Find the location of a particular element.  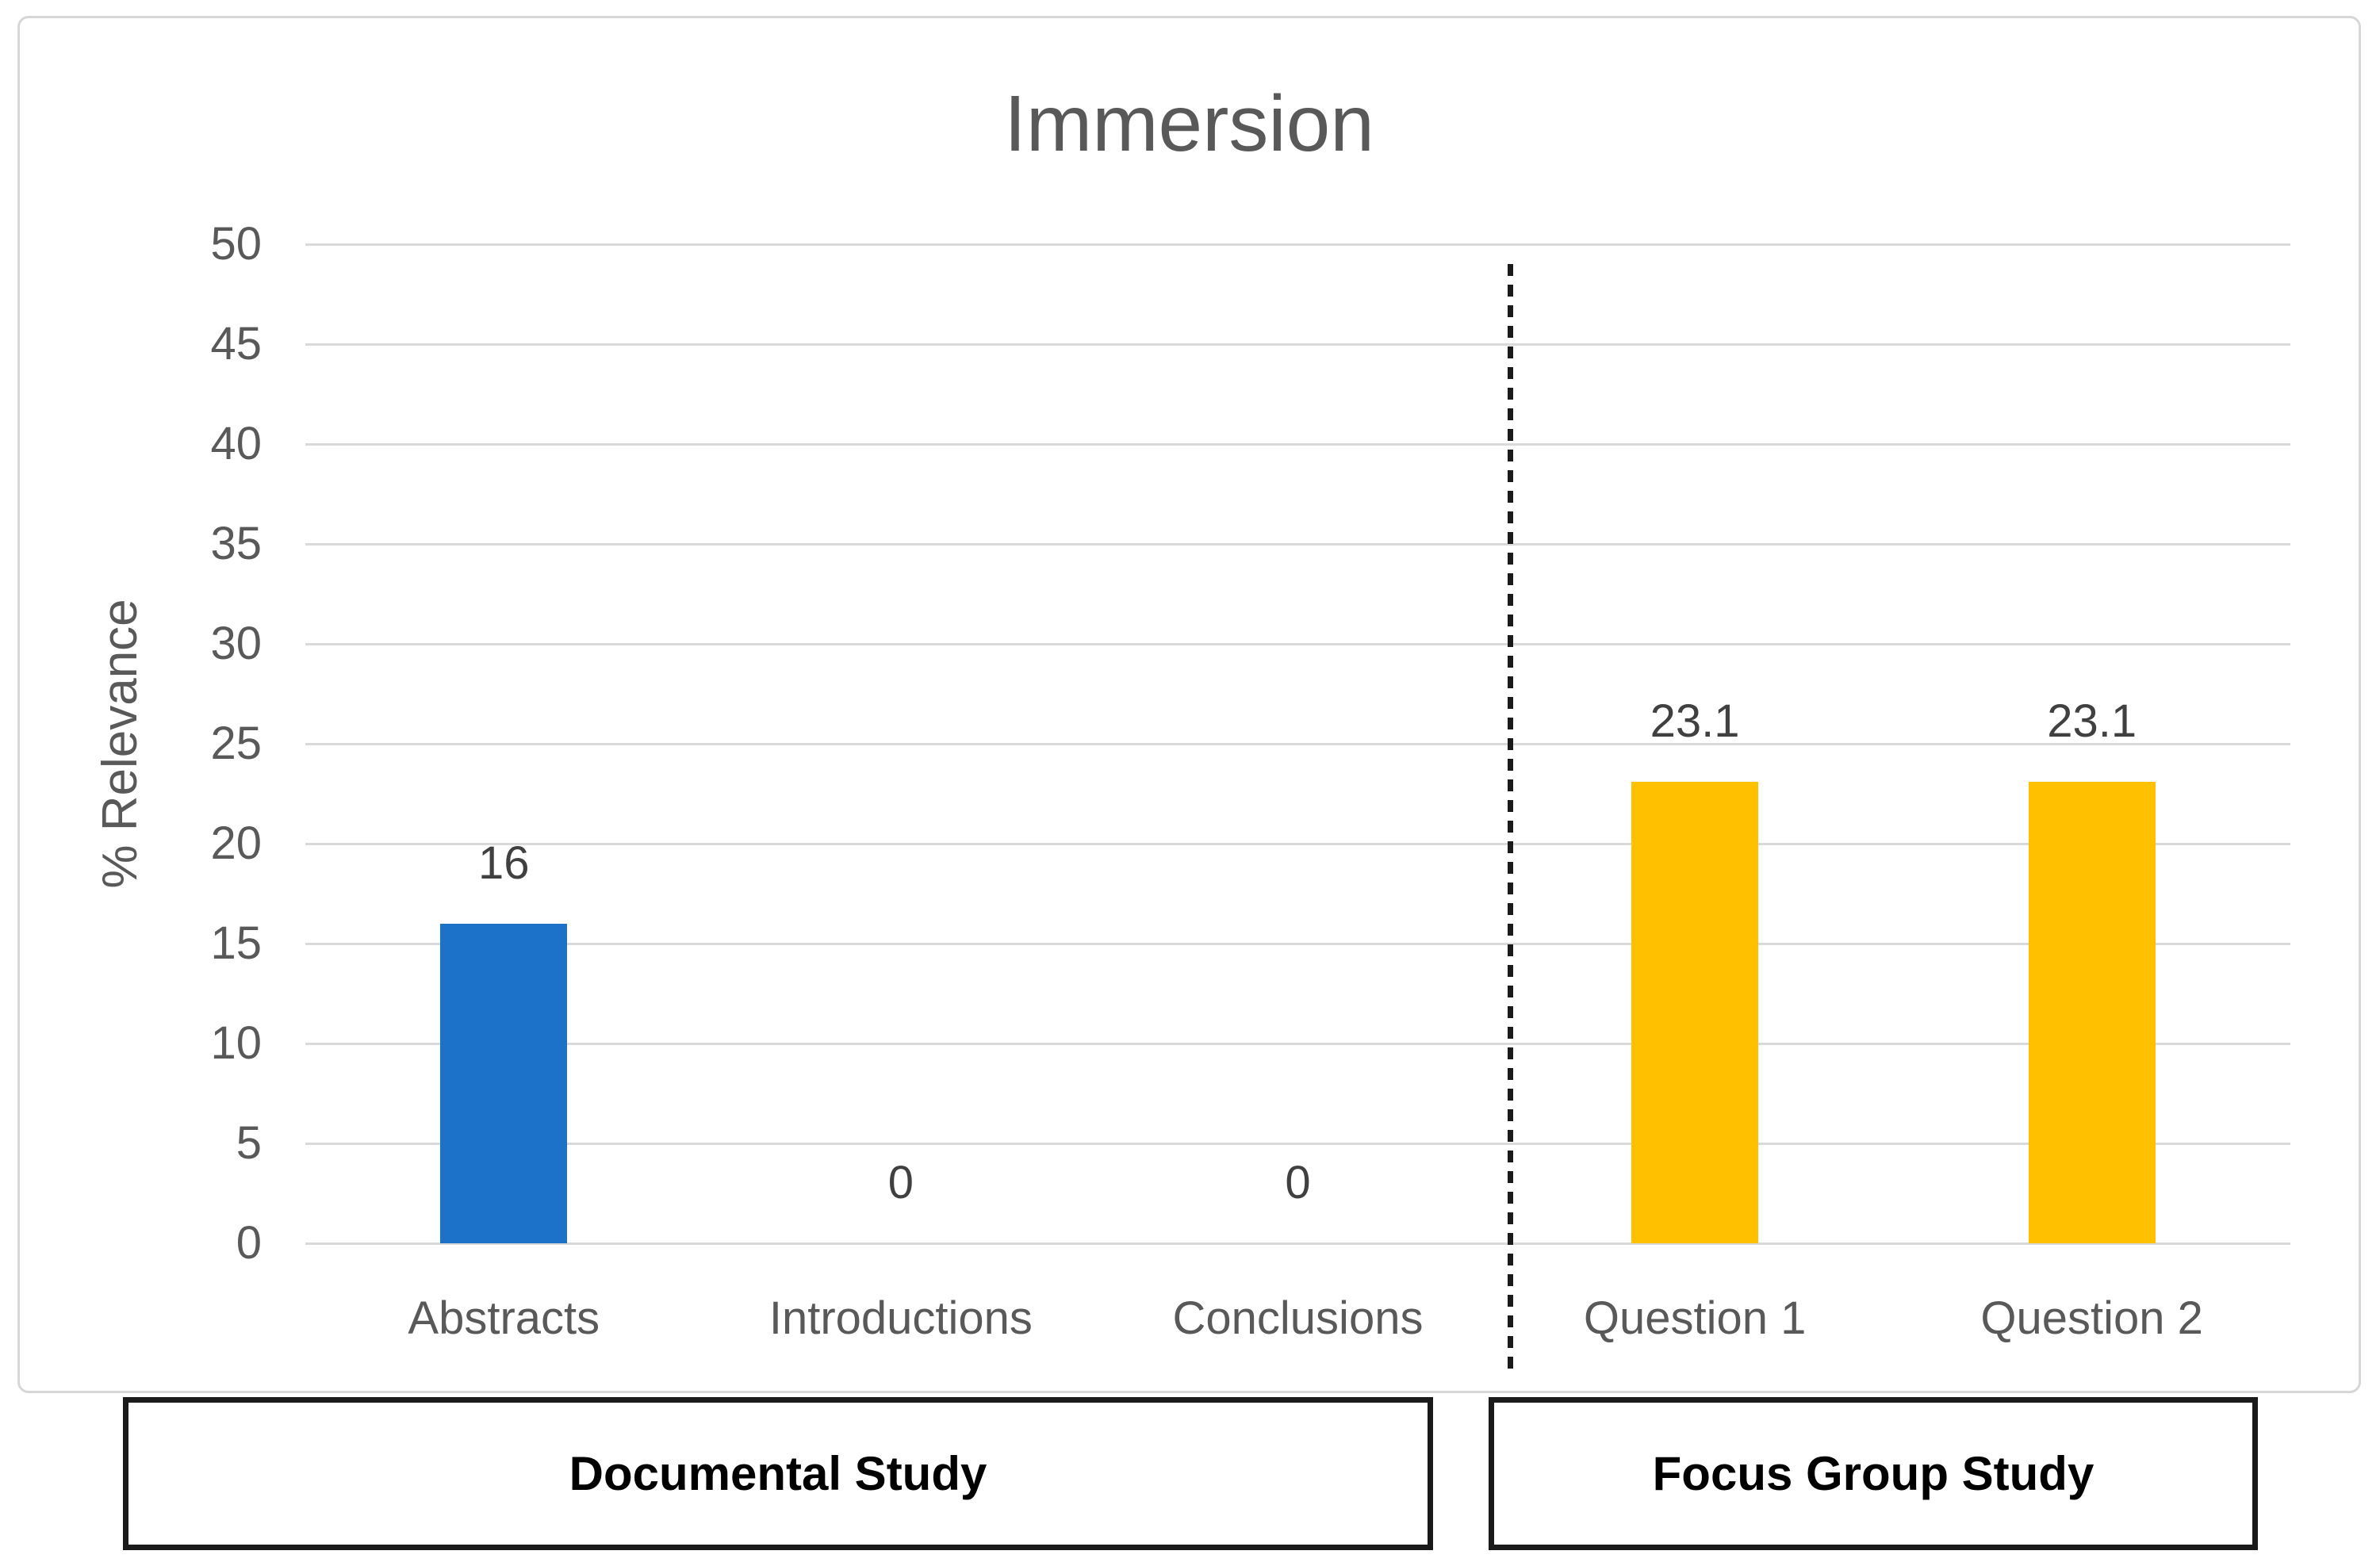

group-box-focus-label: Focus Group Study is located at coordinates (1873, 1473).